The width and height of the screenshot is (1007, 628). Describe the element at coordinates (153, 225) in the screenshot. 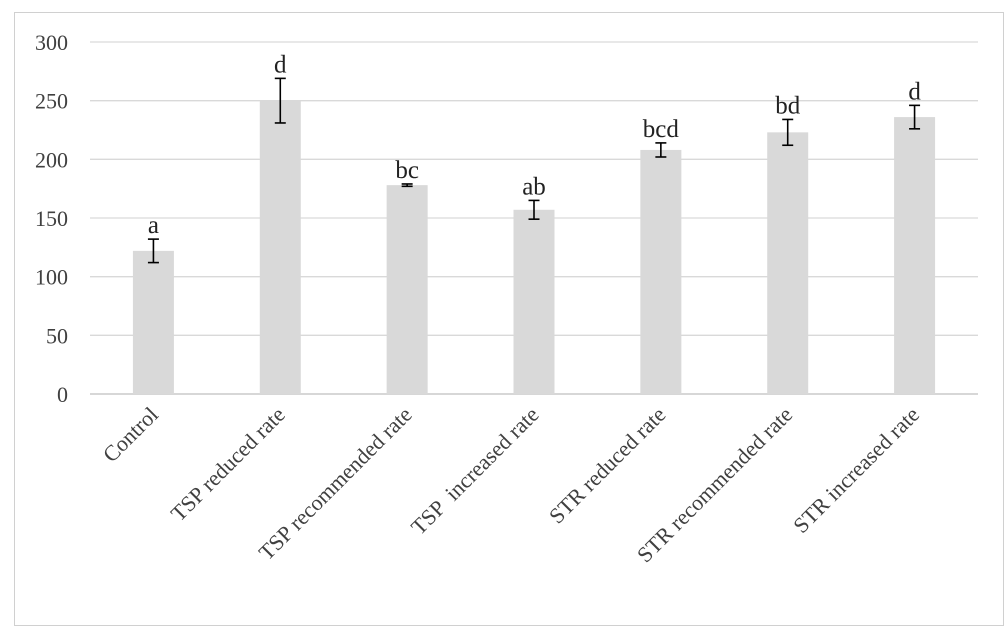

I see `significance-label: a` at that location.